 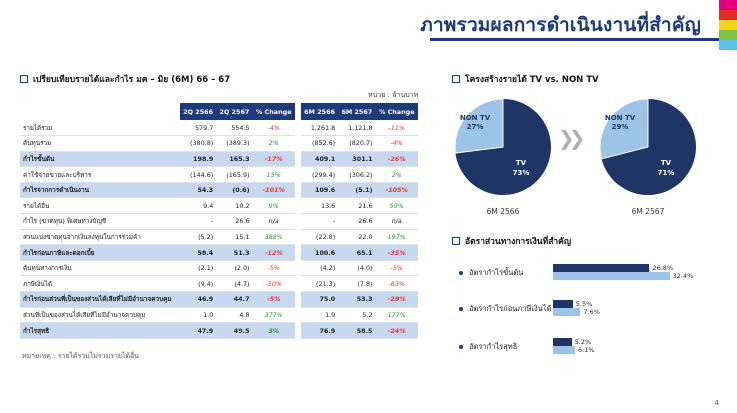 What do you see at coordinates (198, 315) in the screenshot?
I see `value-cell: 1.0` at bounding box center [198, 315].